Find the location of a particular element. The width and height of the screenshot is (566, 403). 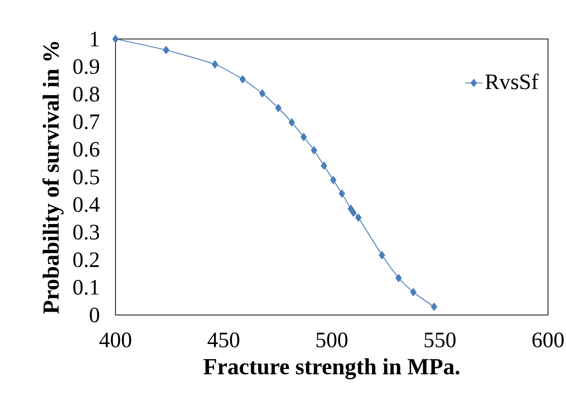

x-axis-title: Fracture strength in MPa. is located at coordinates (332, 369).